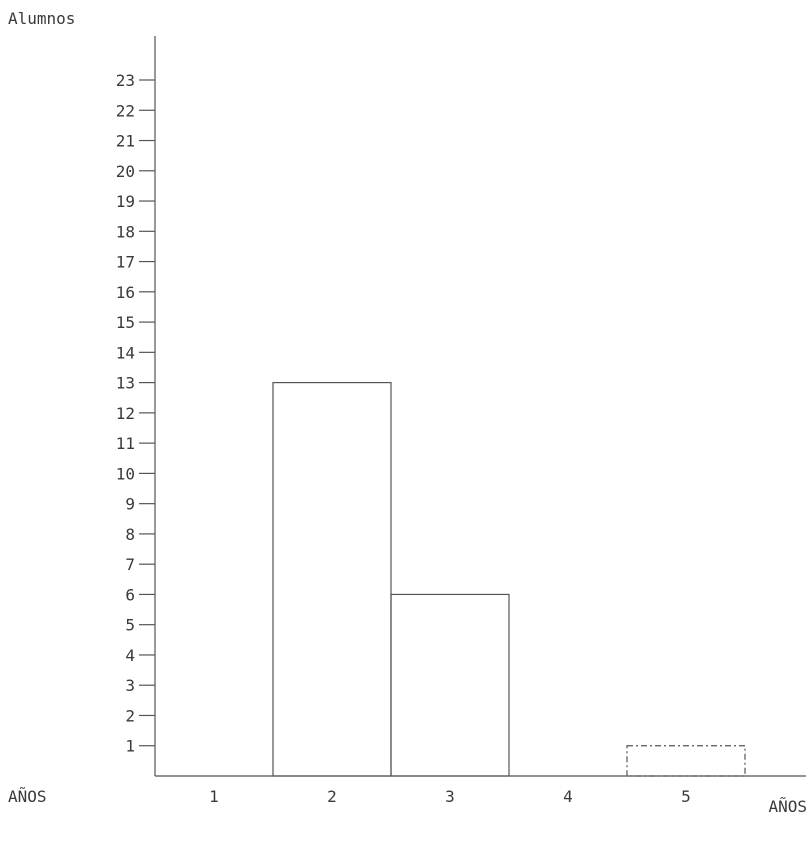 This screenshot has width=809, height=845. What do you see at coordinates (130, 685) in the screenshot?
I see `y-tick-label: 3` at bounding box center [130, 685].